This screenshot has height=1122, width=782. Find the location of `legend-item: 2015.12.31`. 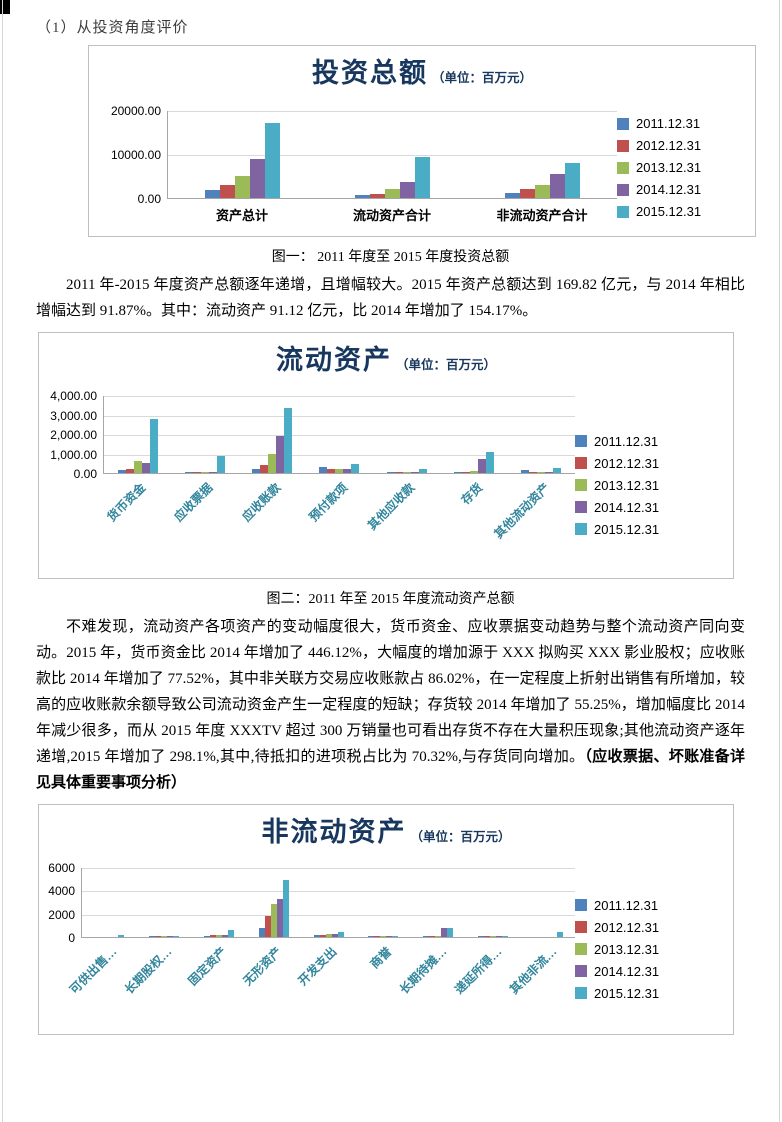

legend-item: 2015.12.31 is located at coordinates (682, 211).